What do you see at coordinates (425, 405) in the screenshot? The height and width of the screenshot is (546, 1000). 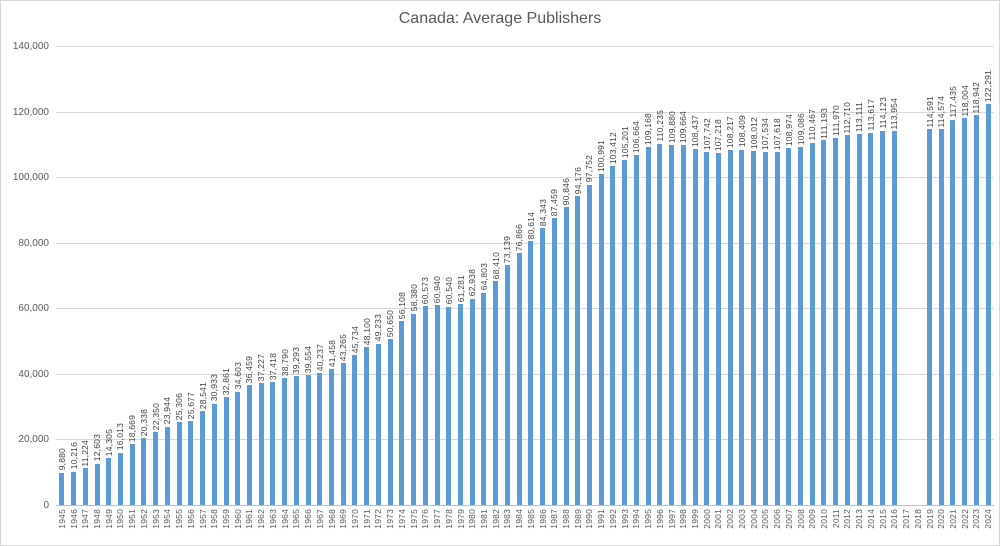 I see `bar-1976` at bounding box center [425, 405].